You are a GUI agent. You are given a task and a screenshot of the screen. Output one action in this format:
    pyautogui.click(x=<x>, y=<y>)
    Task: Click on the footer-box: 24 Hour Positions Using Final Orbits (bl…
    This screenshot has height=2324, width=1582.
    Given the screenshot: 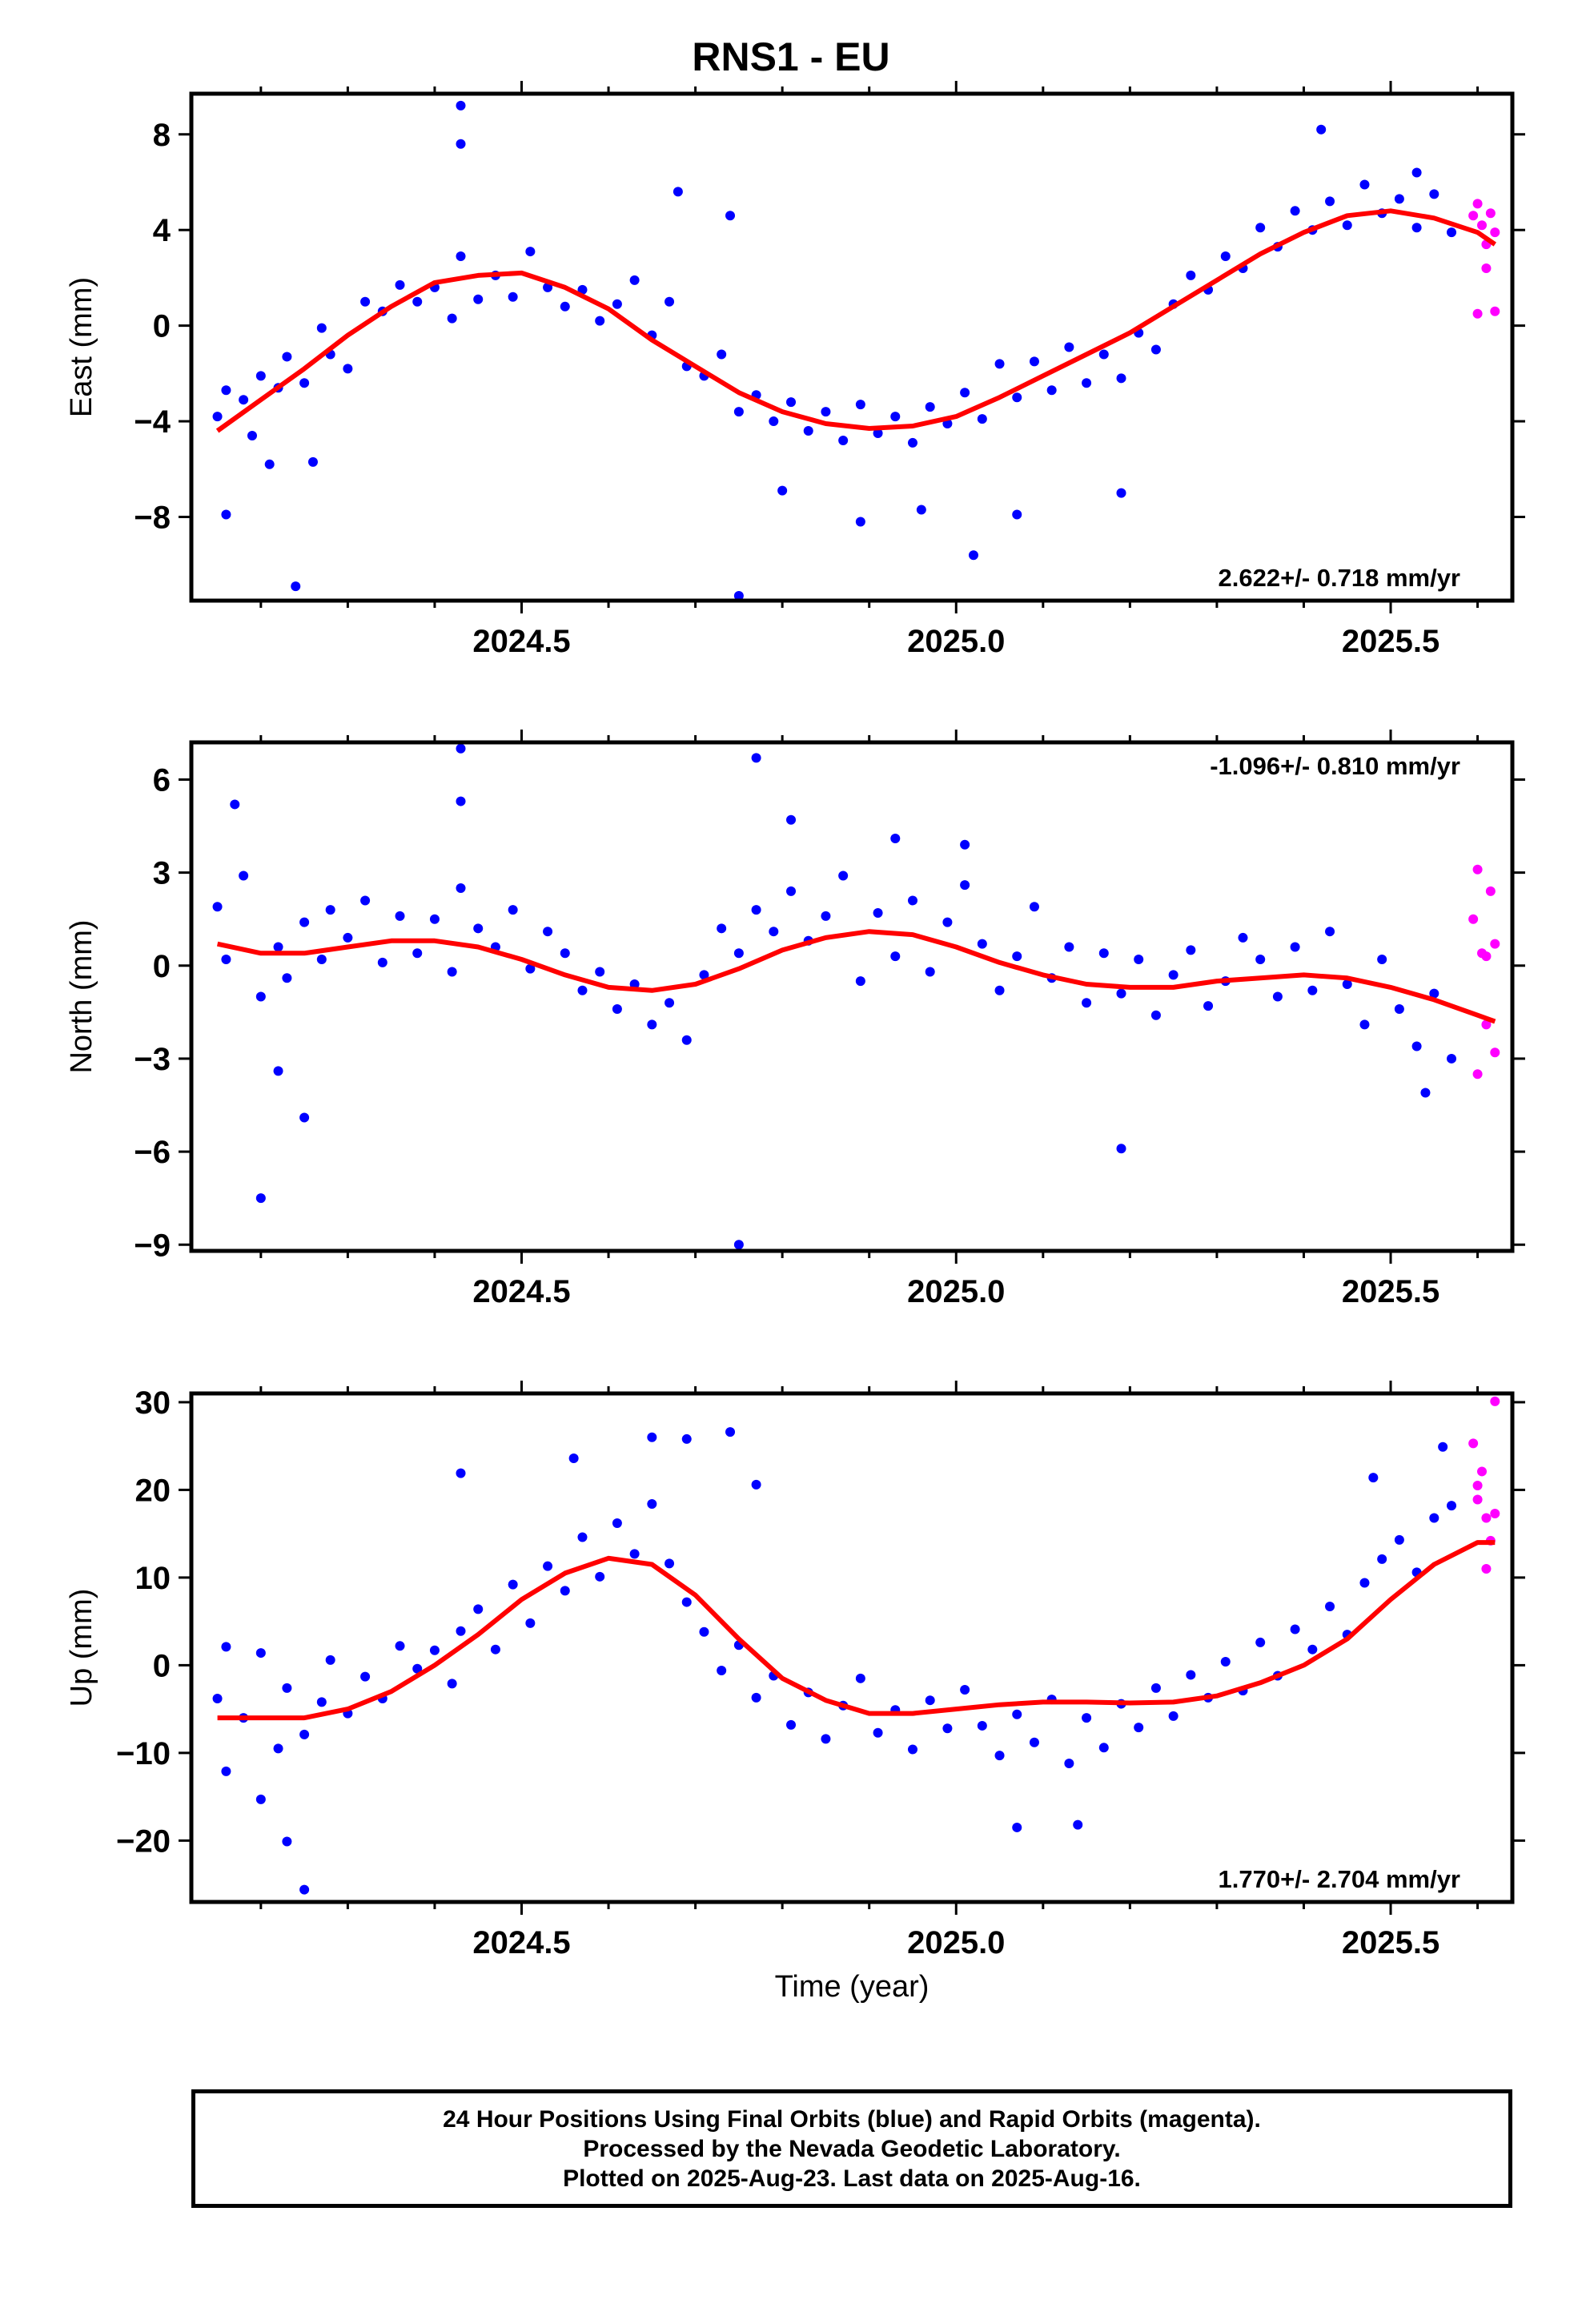 What is the action you would take?
    pyautogui.click(x=851, y=2148)
    